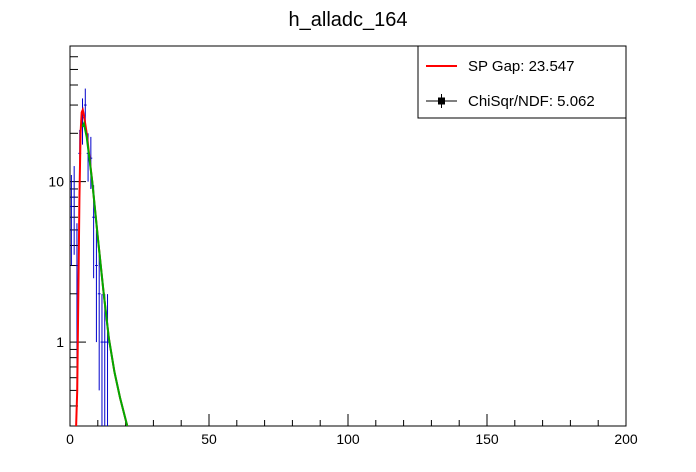 This screenshot has width=696, height=472. I want to click on x-tick-label: 150, so click(487, 439).